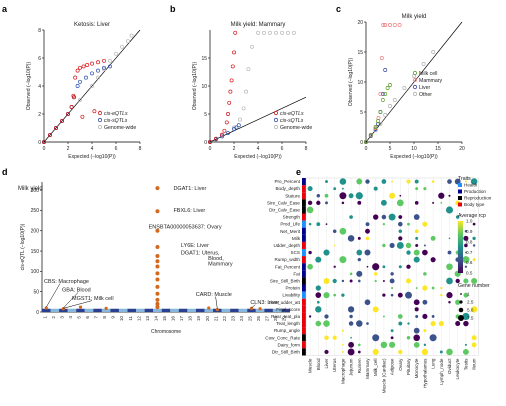 The image size is (506, 406). Describe the element at coordinates (35, 211) in the screenshot. I see `y-tick-label: 250` at that location.